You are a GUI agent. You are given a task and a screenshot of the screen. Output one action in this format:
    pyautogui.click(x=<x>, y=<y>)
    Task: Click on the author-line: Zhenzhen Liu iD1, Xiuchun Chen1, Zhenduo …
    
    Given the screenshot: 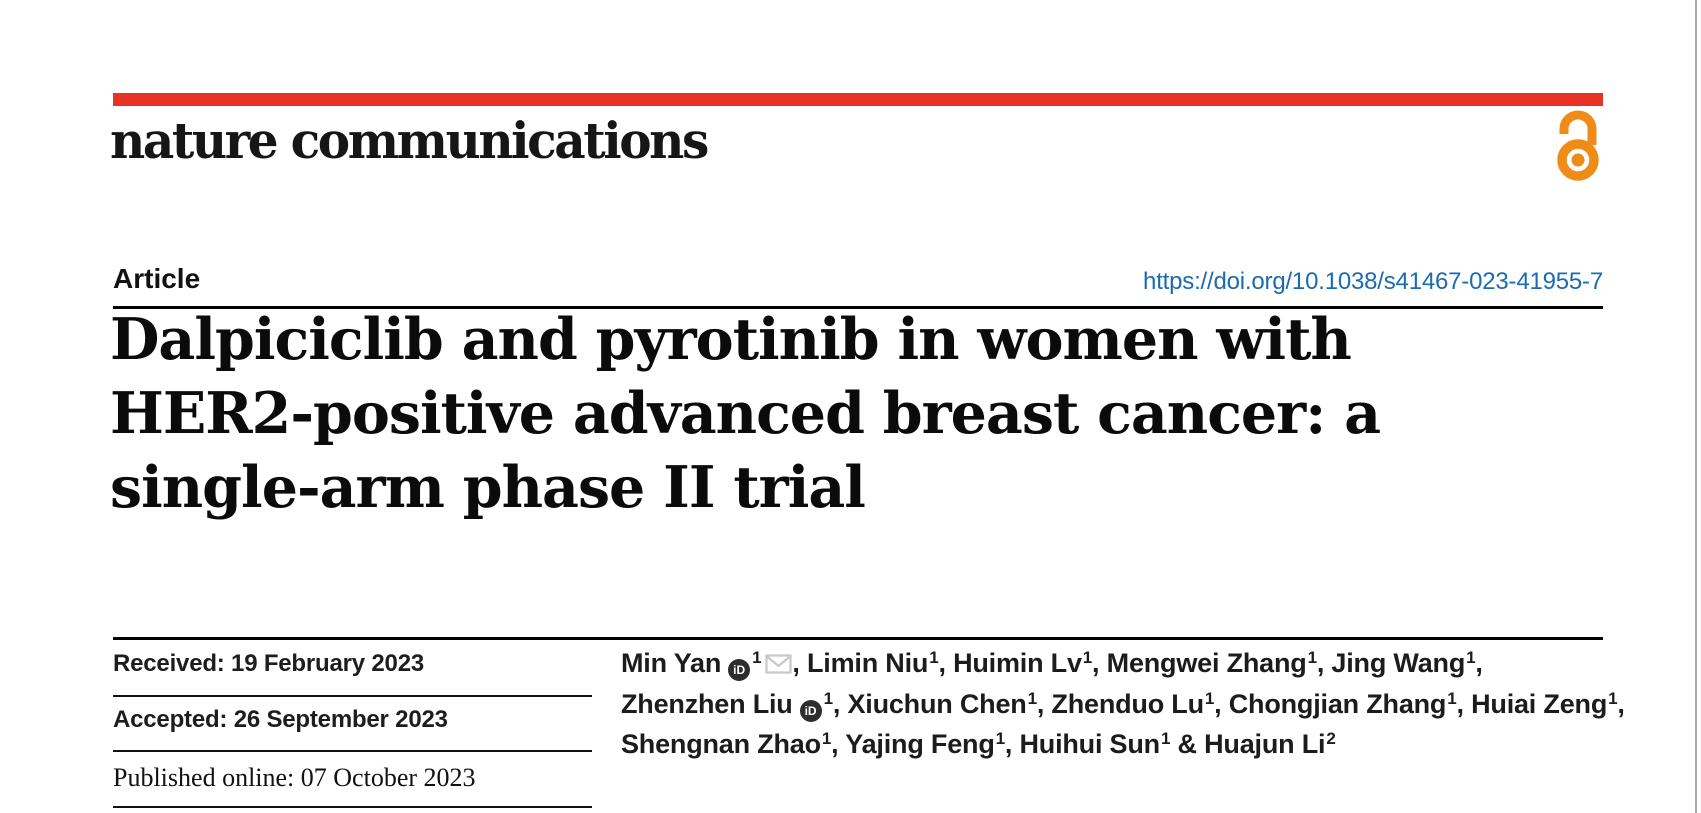 What is the action you would take?
    pyautogui.click(x=1123, y=706)
    